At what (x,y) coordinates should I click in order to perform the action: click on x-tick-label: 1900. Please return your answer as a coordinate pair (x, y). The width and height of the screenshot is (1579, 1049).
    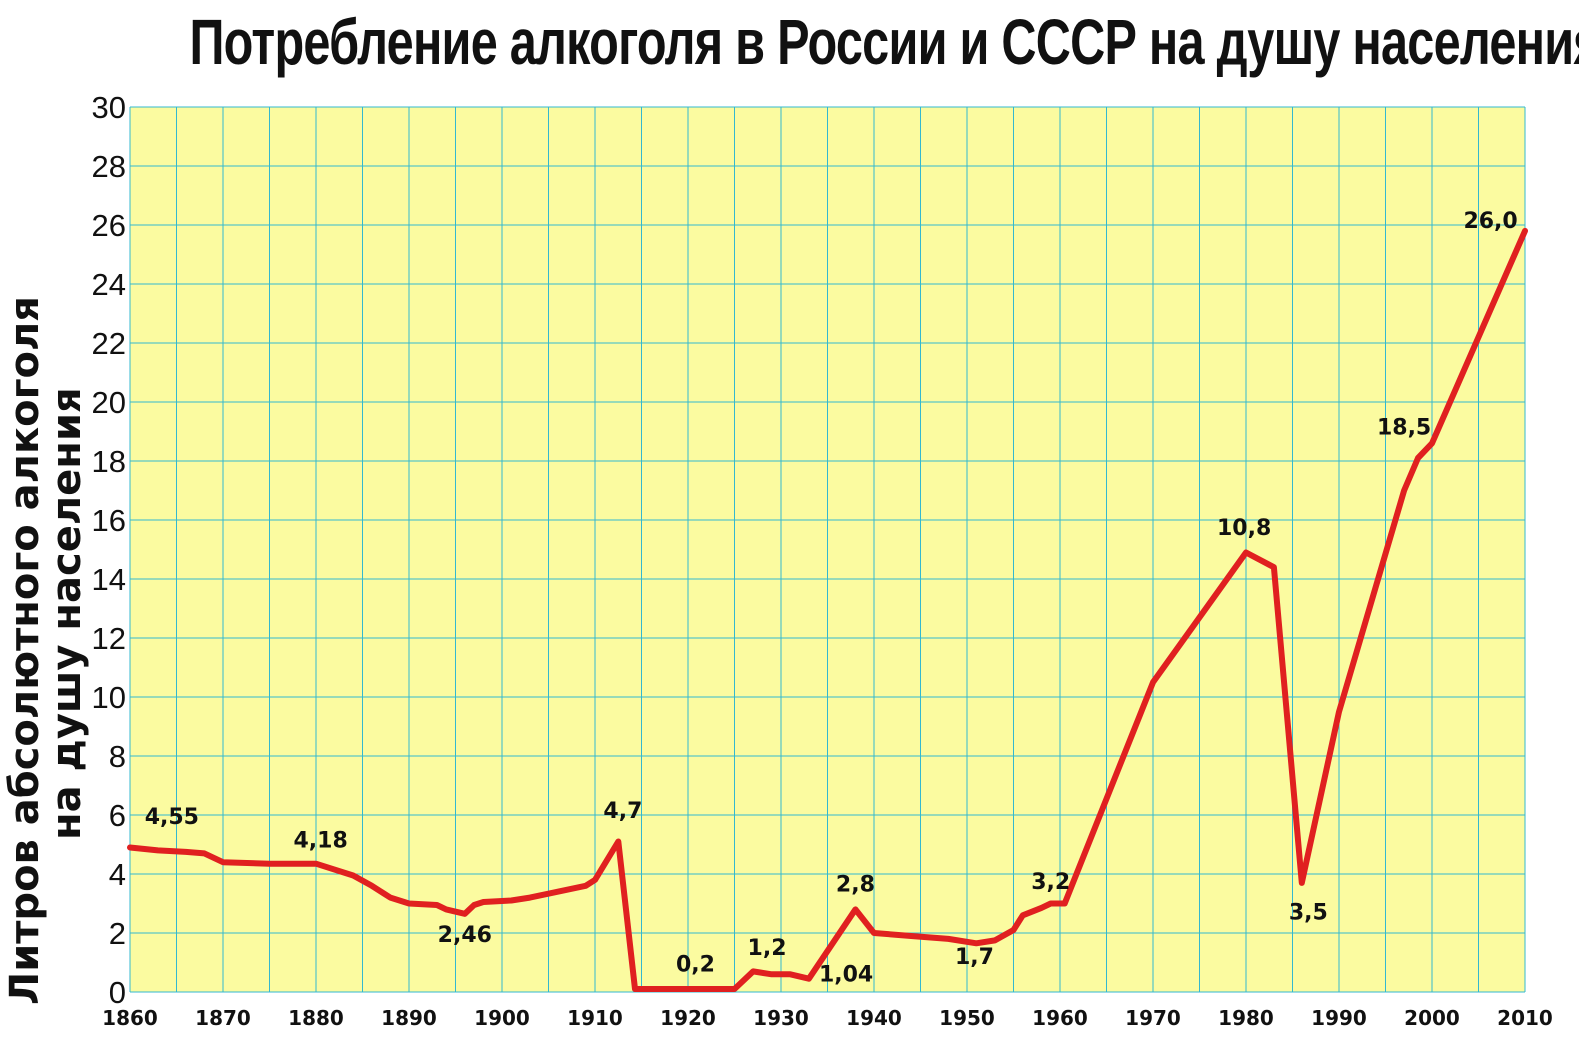
    Looking at the image, I should click on (502, 1018).